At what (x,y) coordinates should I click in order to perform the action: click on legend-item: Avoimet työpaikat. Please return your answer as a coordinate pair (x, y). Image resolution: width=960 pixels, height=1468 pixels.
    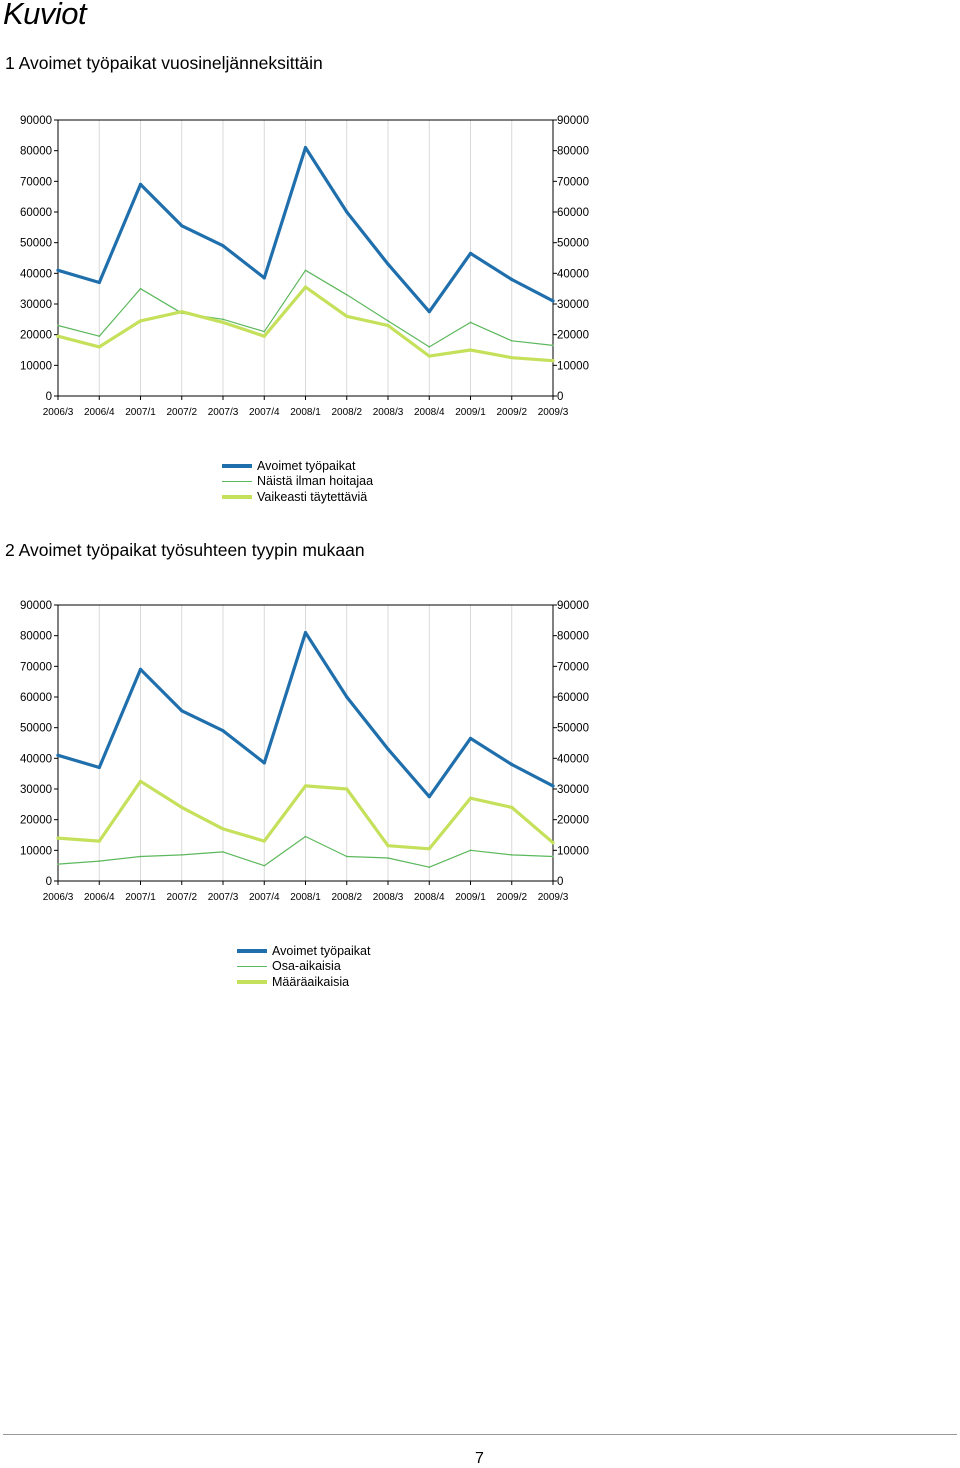
    Looking at the image, I should click on (297, 466).